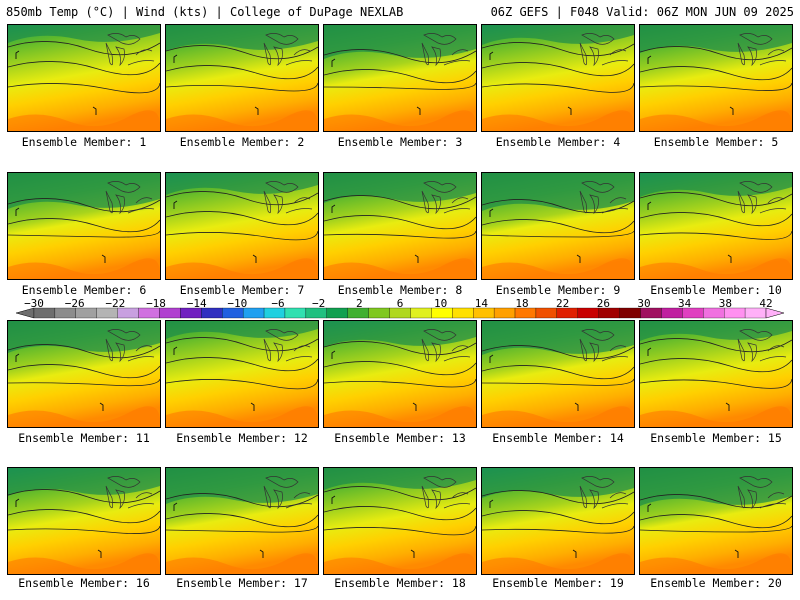 This screenshot has height=600, width=800. I want to click on colorbar-tick-label: 14, so click(481, 303).